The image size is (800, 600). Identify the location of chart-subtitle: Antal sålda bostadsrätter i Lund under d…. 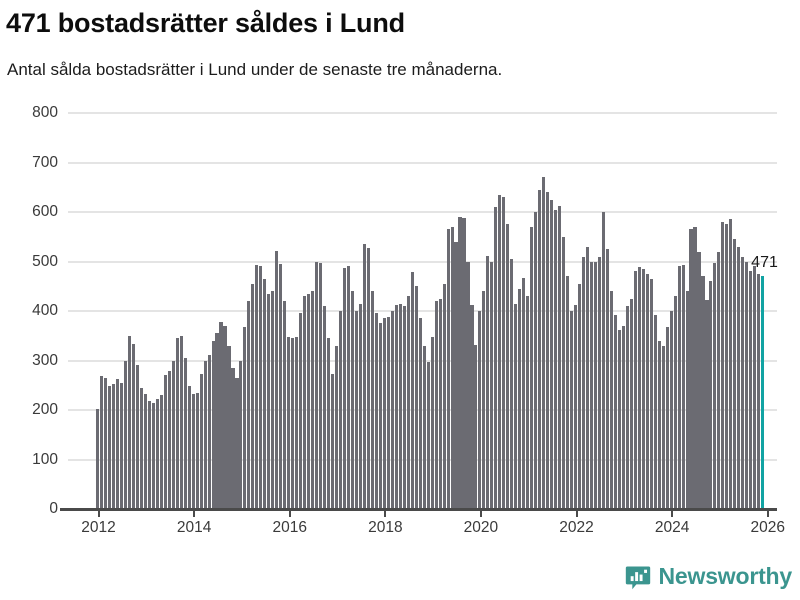
(255, 69).